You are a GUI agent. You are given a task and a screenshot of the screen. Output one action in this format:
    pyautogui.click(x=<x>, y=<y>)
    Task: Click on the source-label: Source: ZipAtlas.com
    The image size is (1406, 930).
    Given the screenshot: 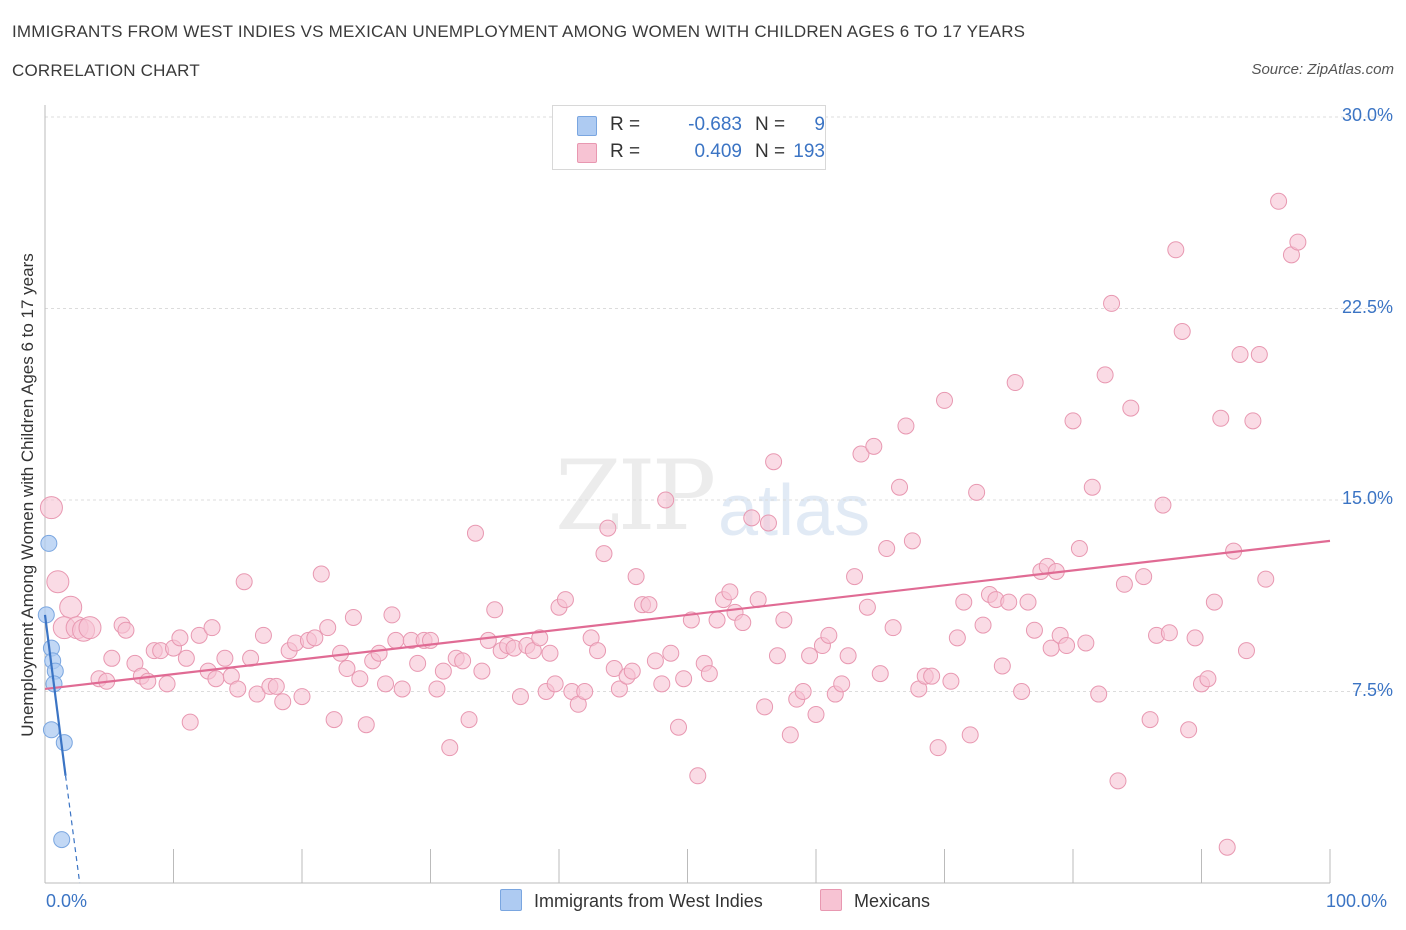 What is the action you would take?
    pyautogui.click(x=1322, y=69)
    